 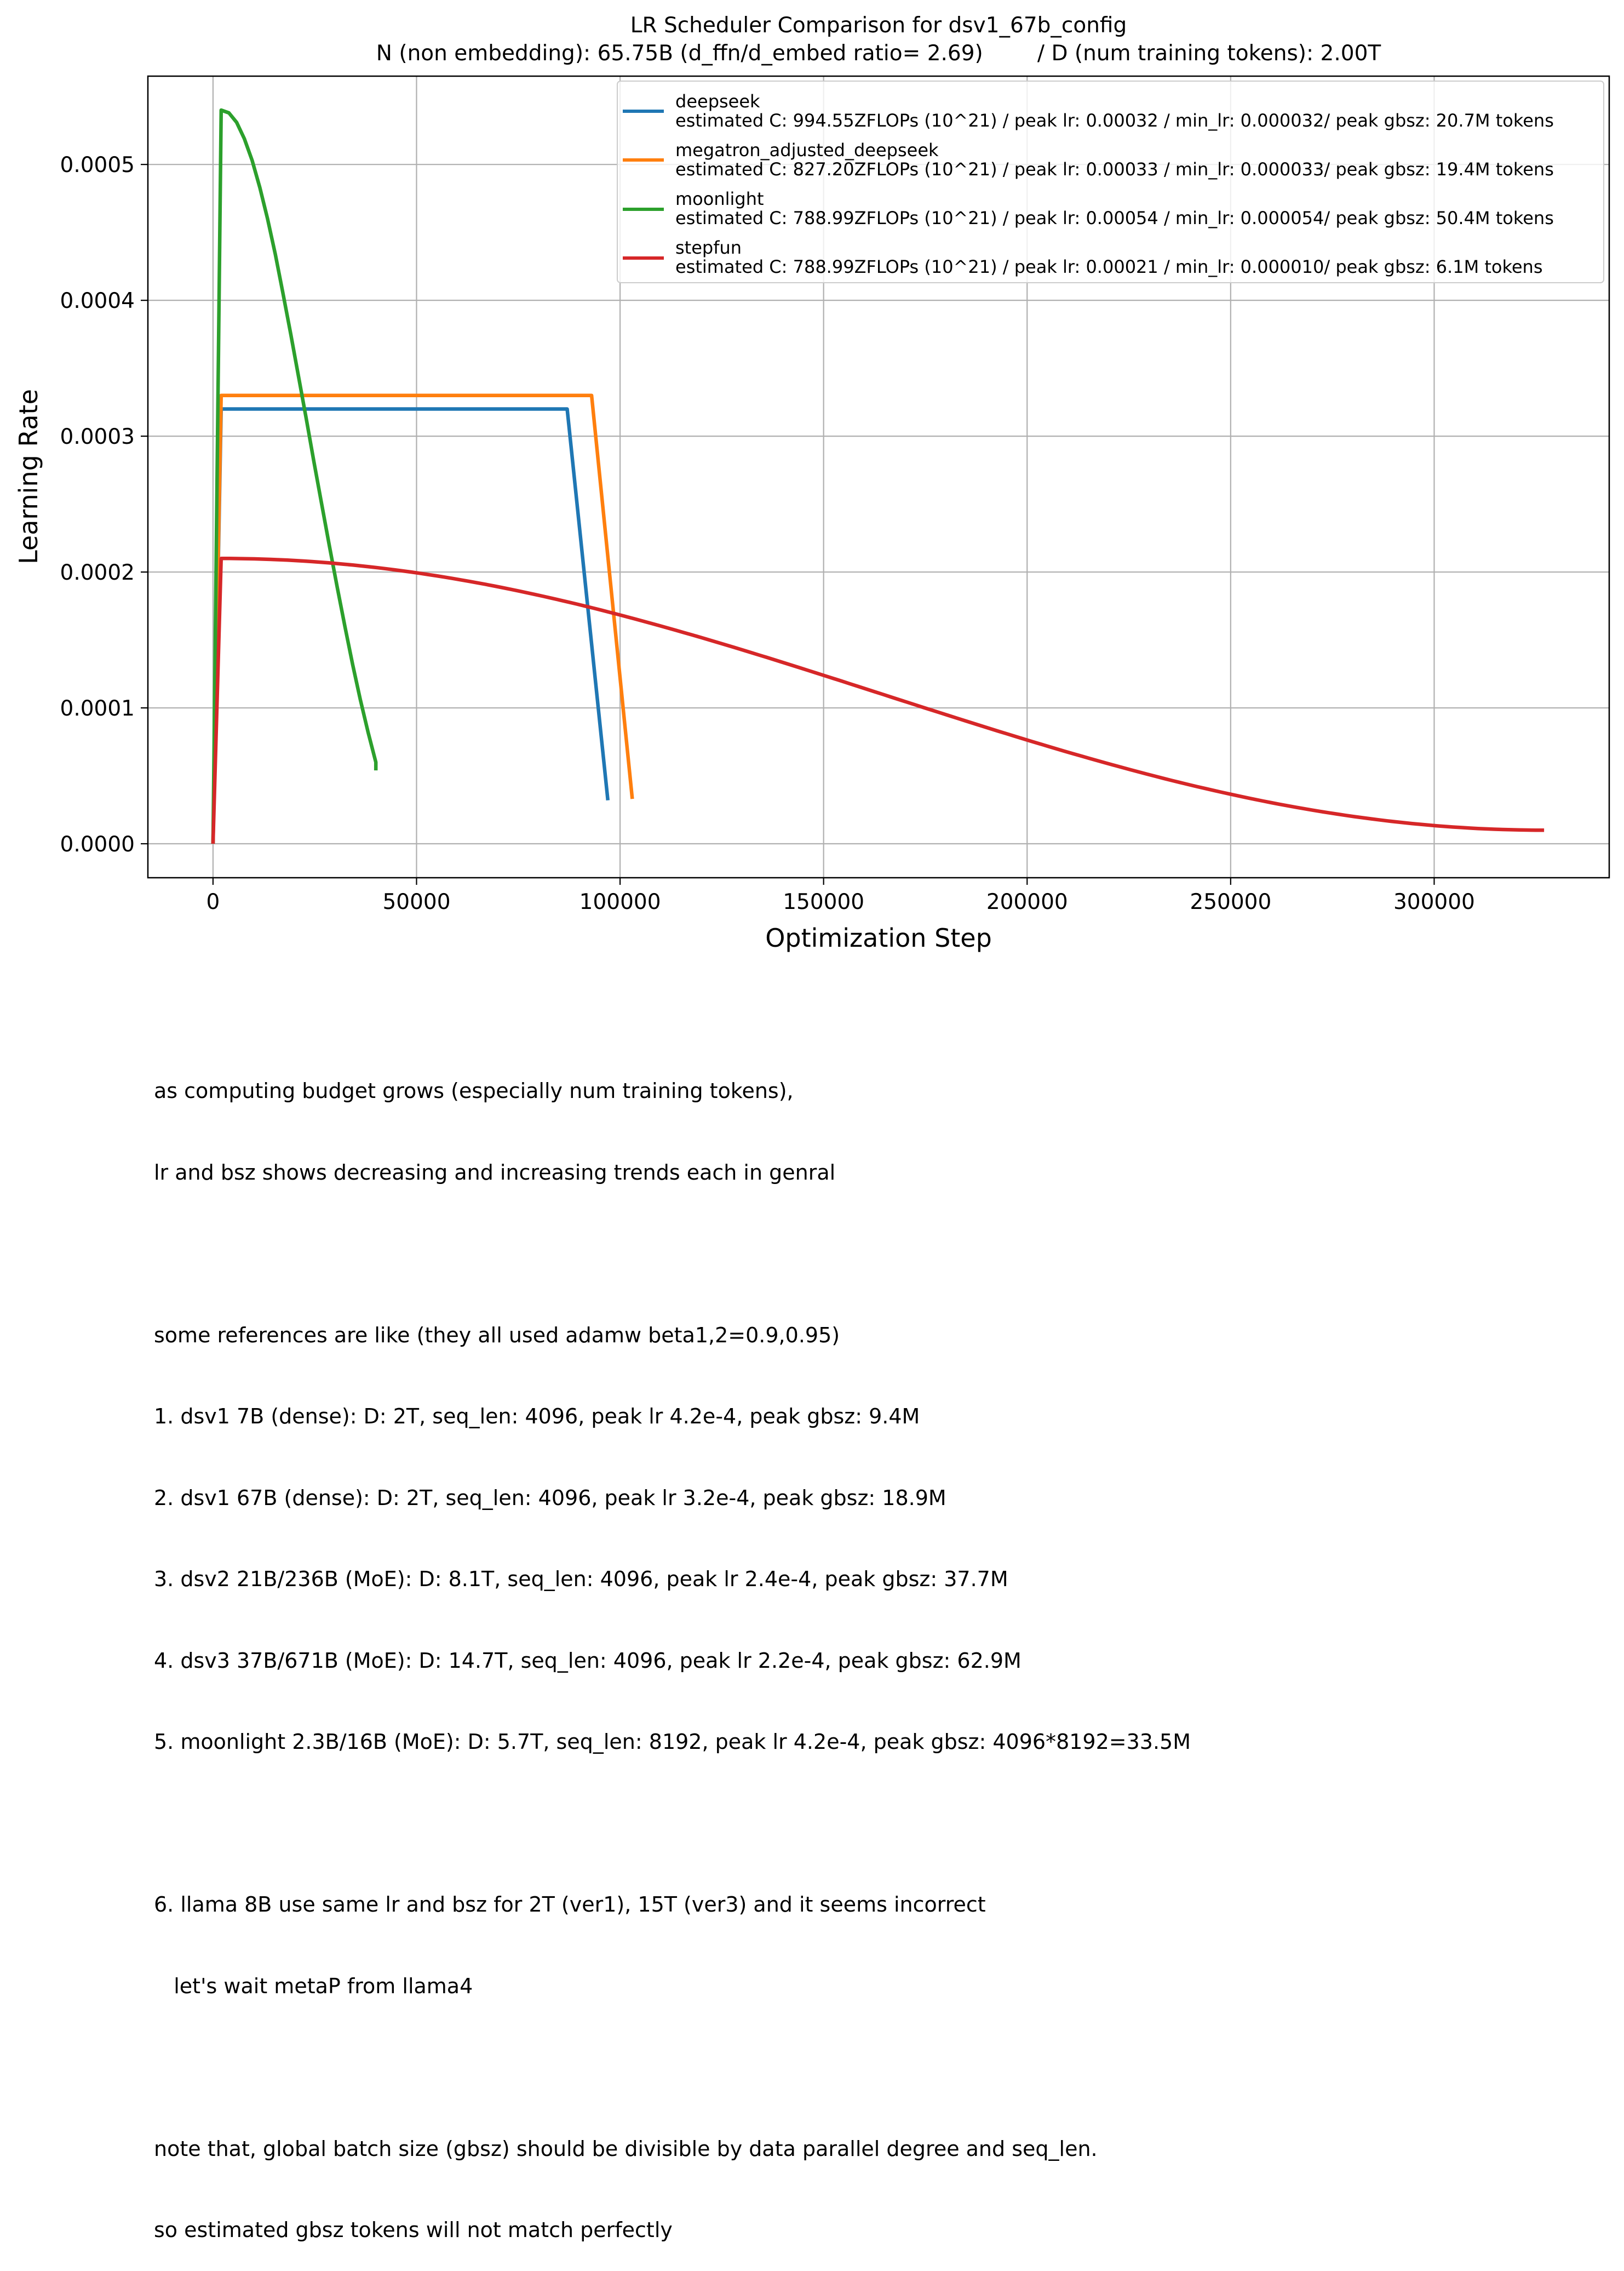 What do you see at coordinates (97, 301) in the screenshot?
I see `y-tick-label: 0.0004` at bounding box center [97, 301].